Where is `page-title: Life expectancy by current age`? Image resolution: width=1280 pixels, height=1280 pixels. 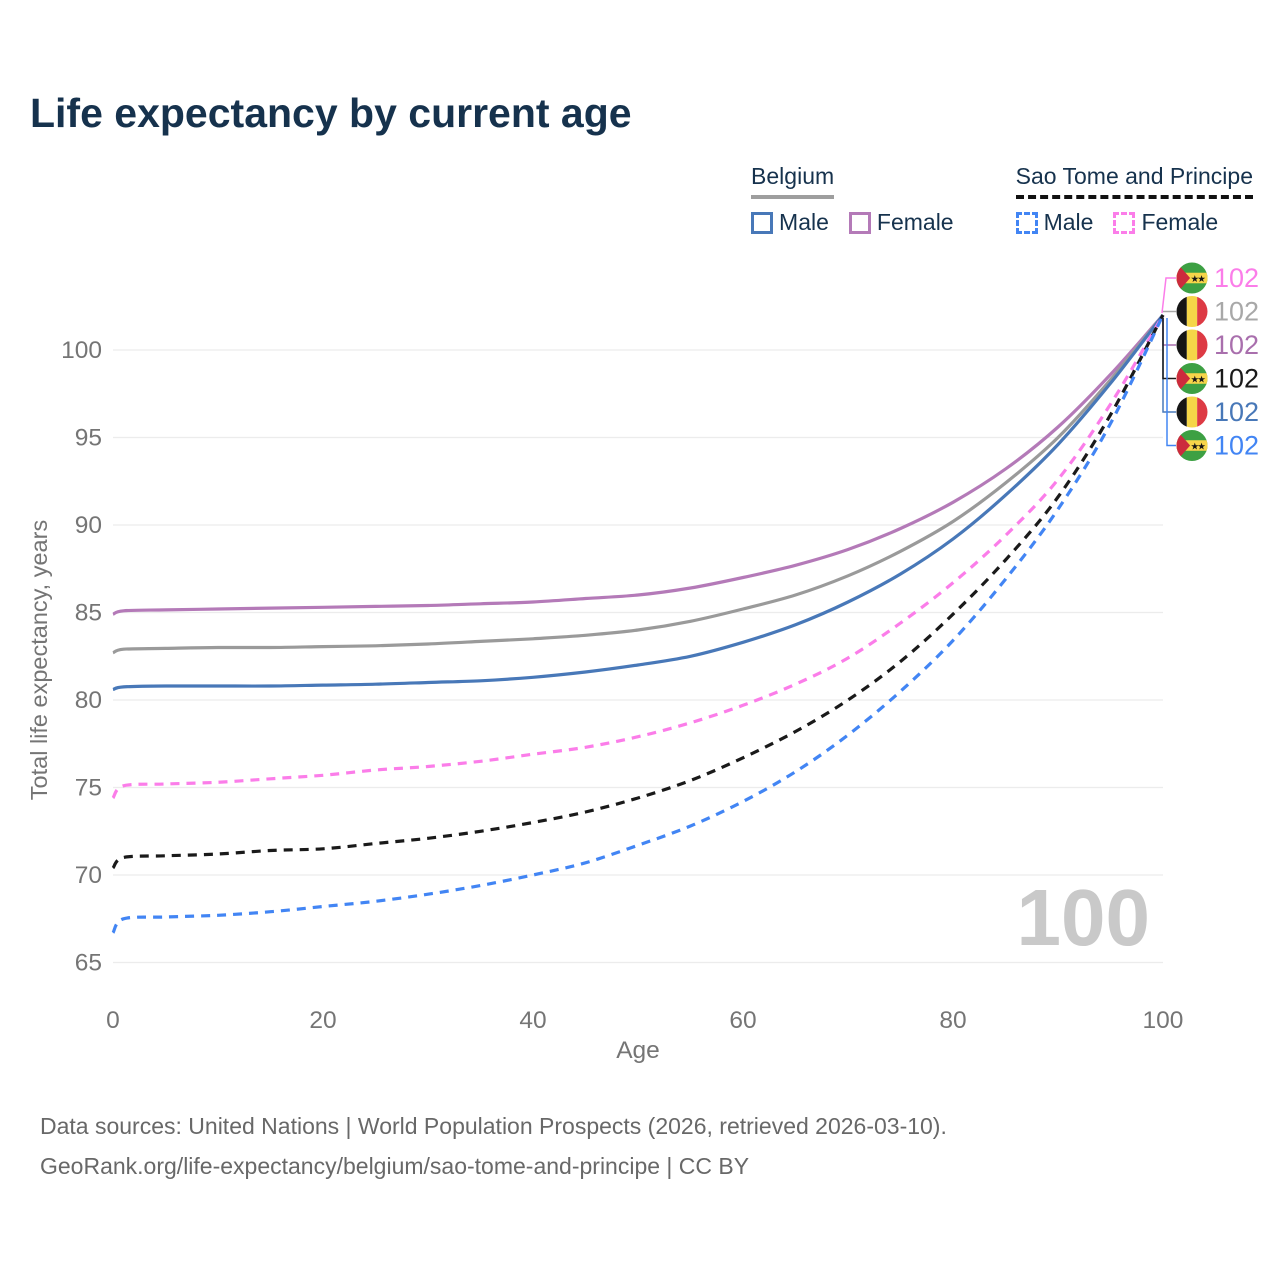 page-title: Life expectancy by current age is located at coordinates (331, 113).